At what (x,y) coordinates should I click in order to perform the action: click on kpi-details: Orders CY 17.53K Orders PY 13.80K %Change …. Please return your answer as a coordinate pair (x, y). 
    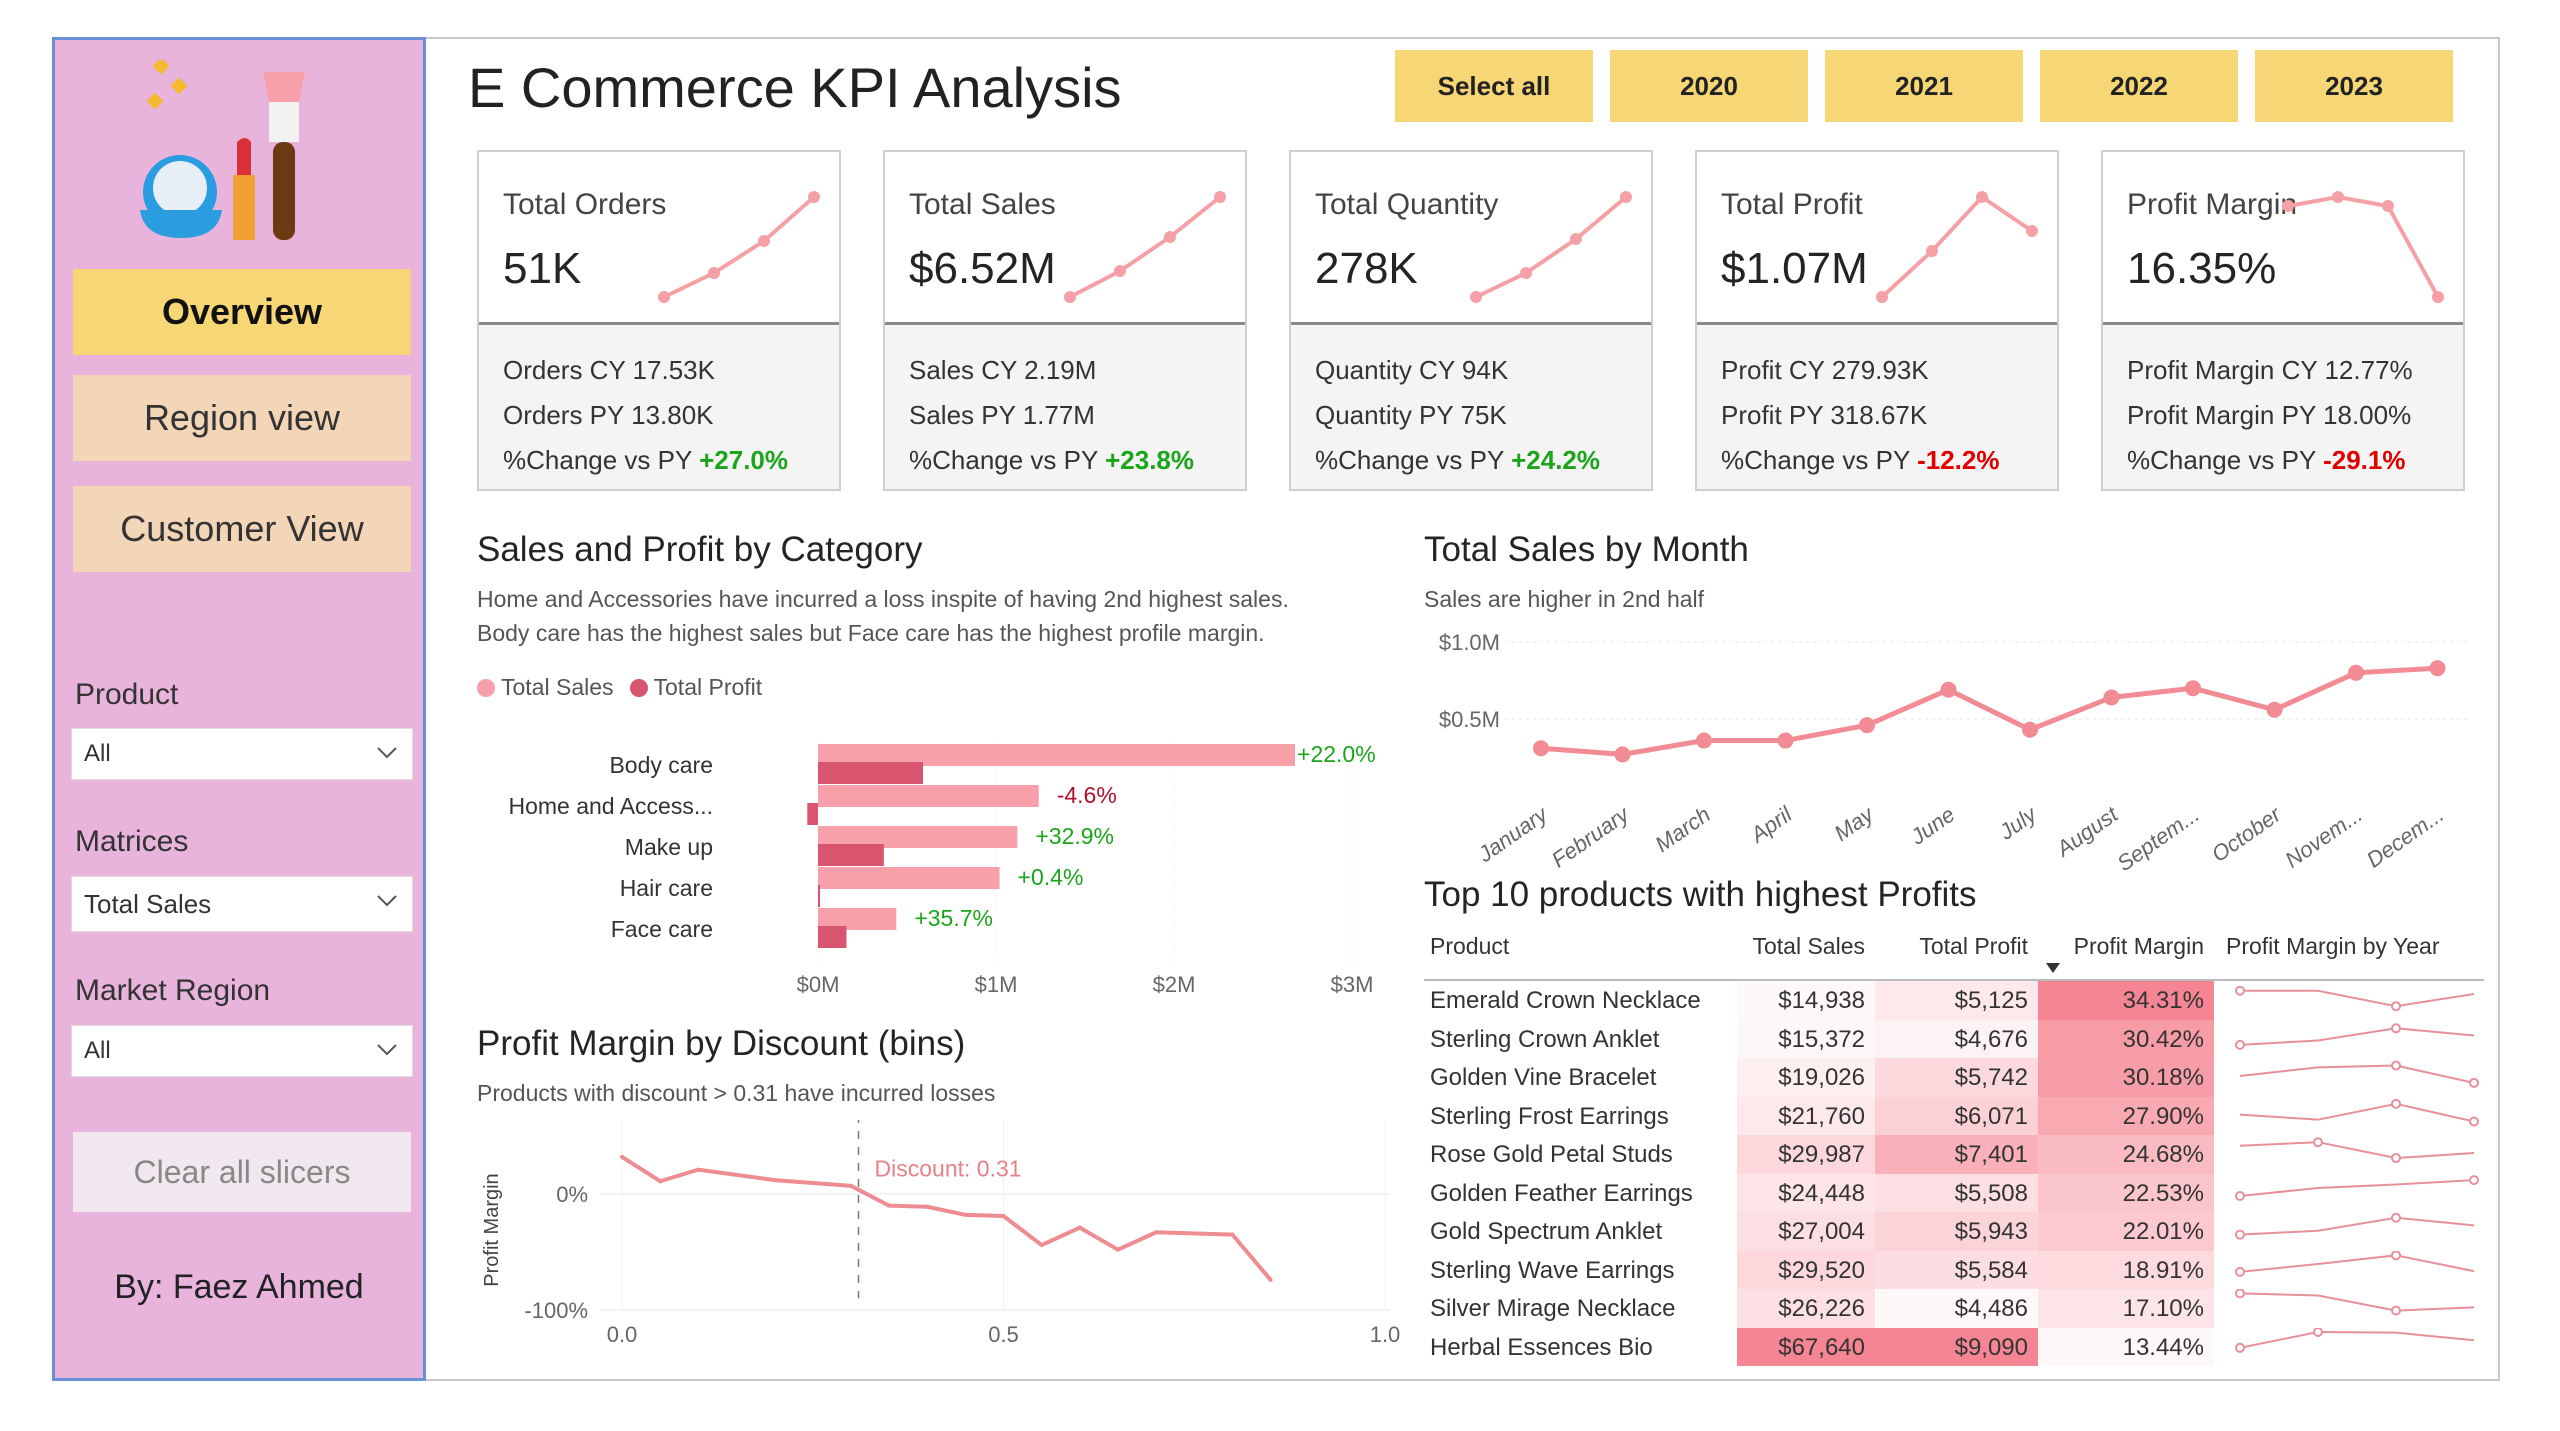
    Looking at the image, I should click on (659, 405).